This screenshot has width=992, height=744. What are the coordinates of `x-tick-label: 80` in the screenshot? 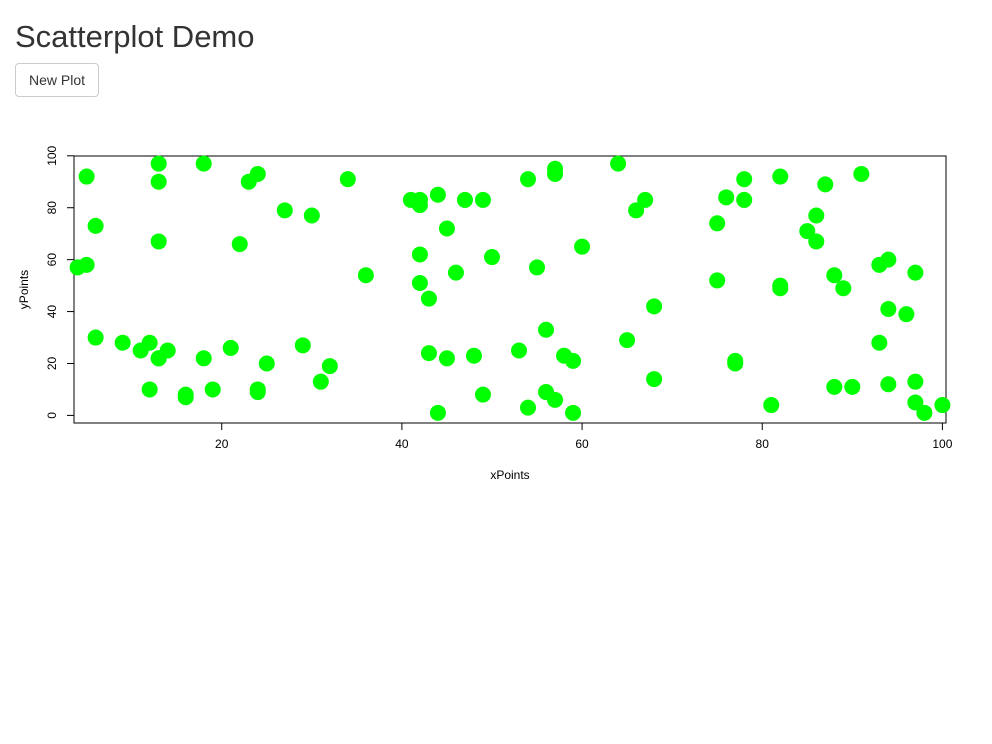 It's located at (763, 444).